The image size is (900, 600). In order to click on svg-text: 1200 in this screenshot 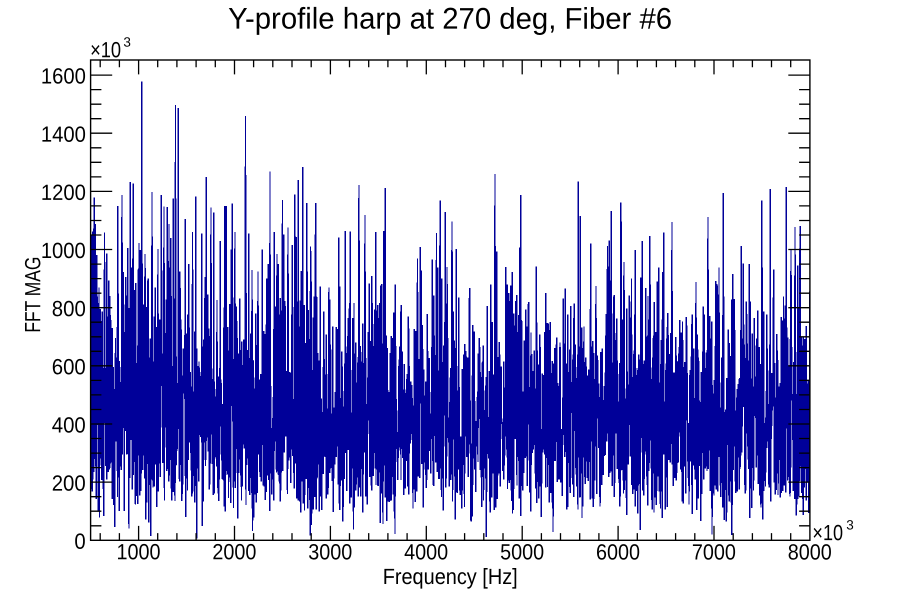, I will do `click(63, 192)`.